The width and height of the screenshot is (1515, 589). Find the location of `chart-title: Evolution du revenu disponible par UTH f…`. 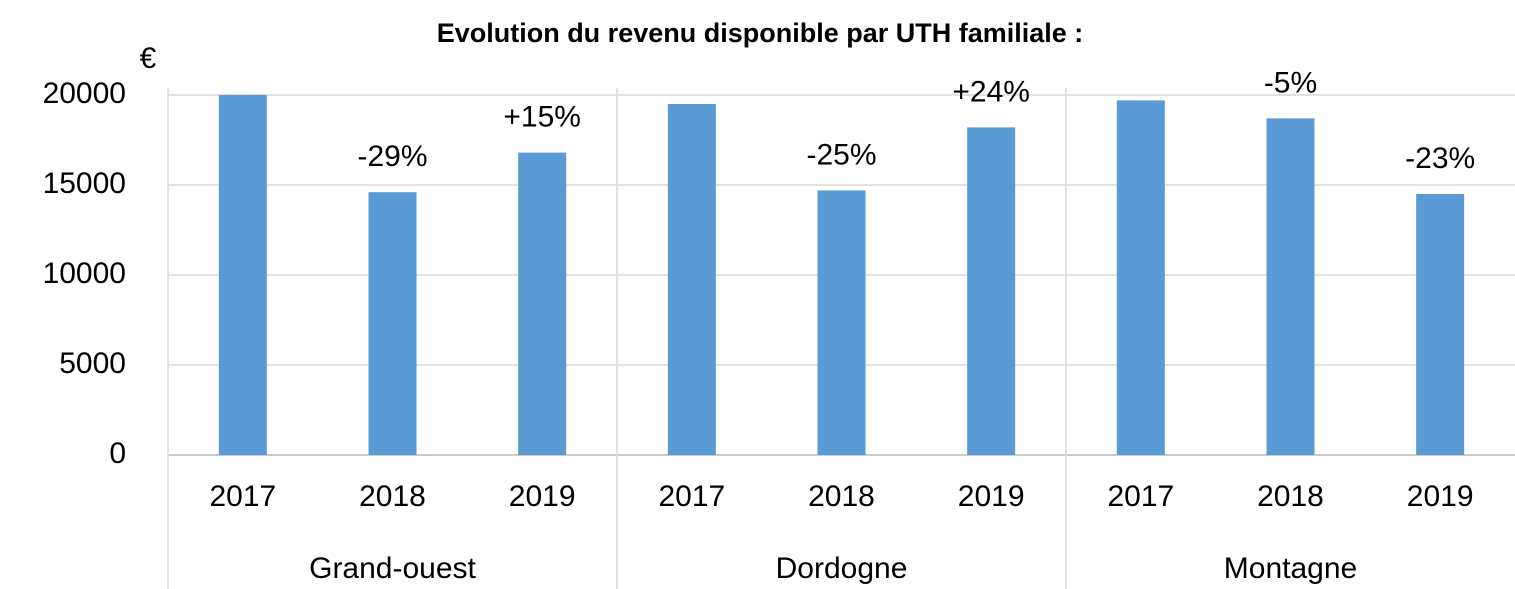

chart-title: Evolution du revenu disponible par UTH f… is located at coordinates (760, 33).